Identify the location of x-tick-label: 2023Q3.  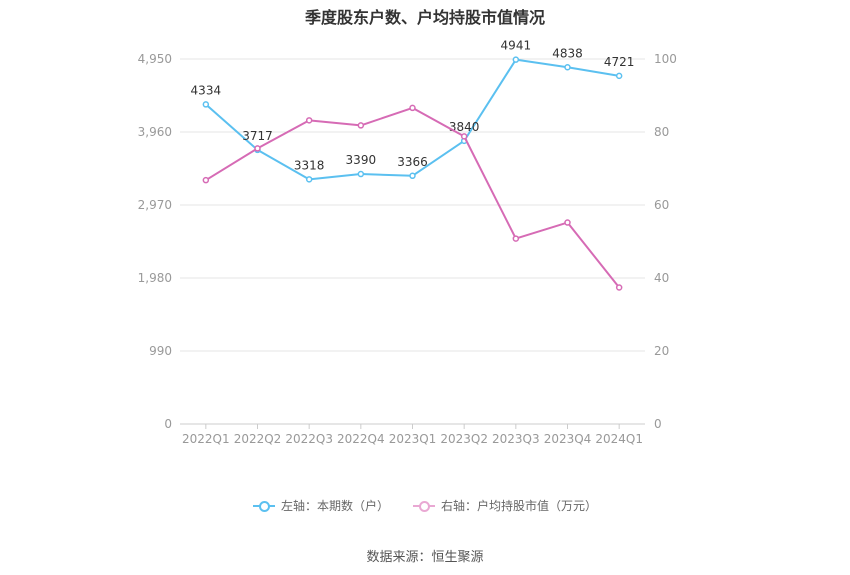
(516, 439).